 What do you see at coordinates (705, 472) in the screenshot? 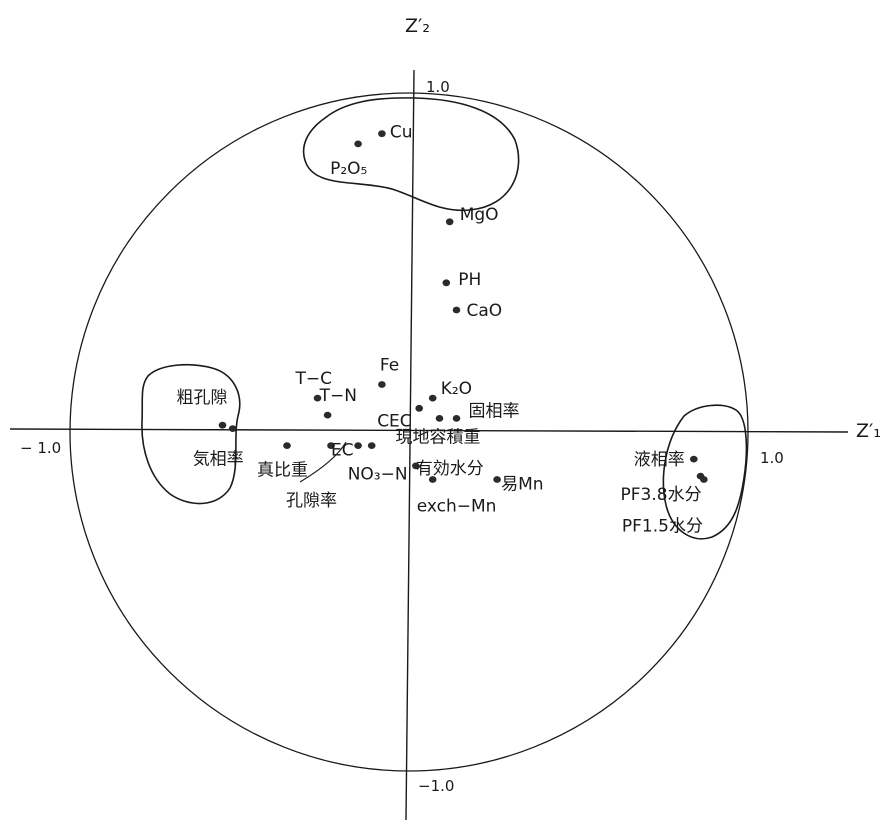
I see `cluster-outline-right` at bounding box center [705, 472].